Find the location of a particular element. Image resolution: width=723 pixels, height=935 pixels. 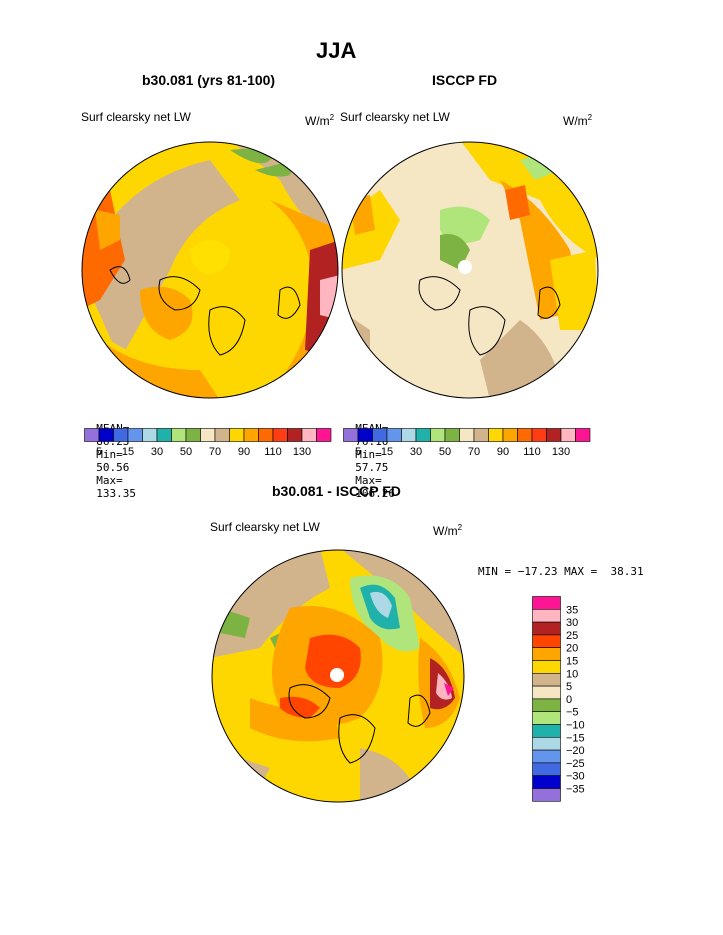

right-colorbar-tick-label: 15 is located at coordinates (387, 452).